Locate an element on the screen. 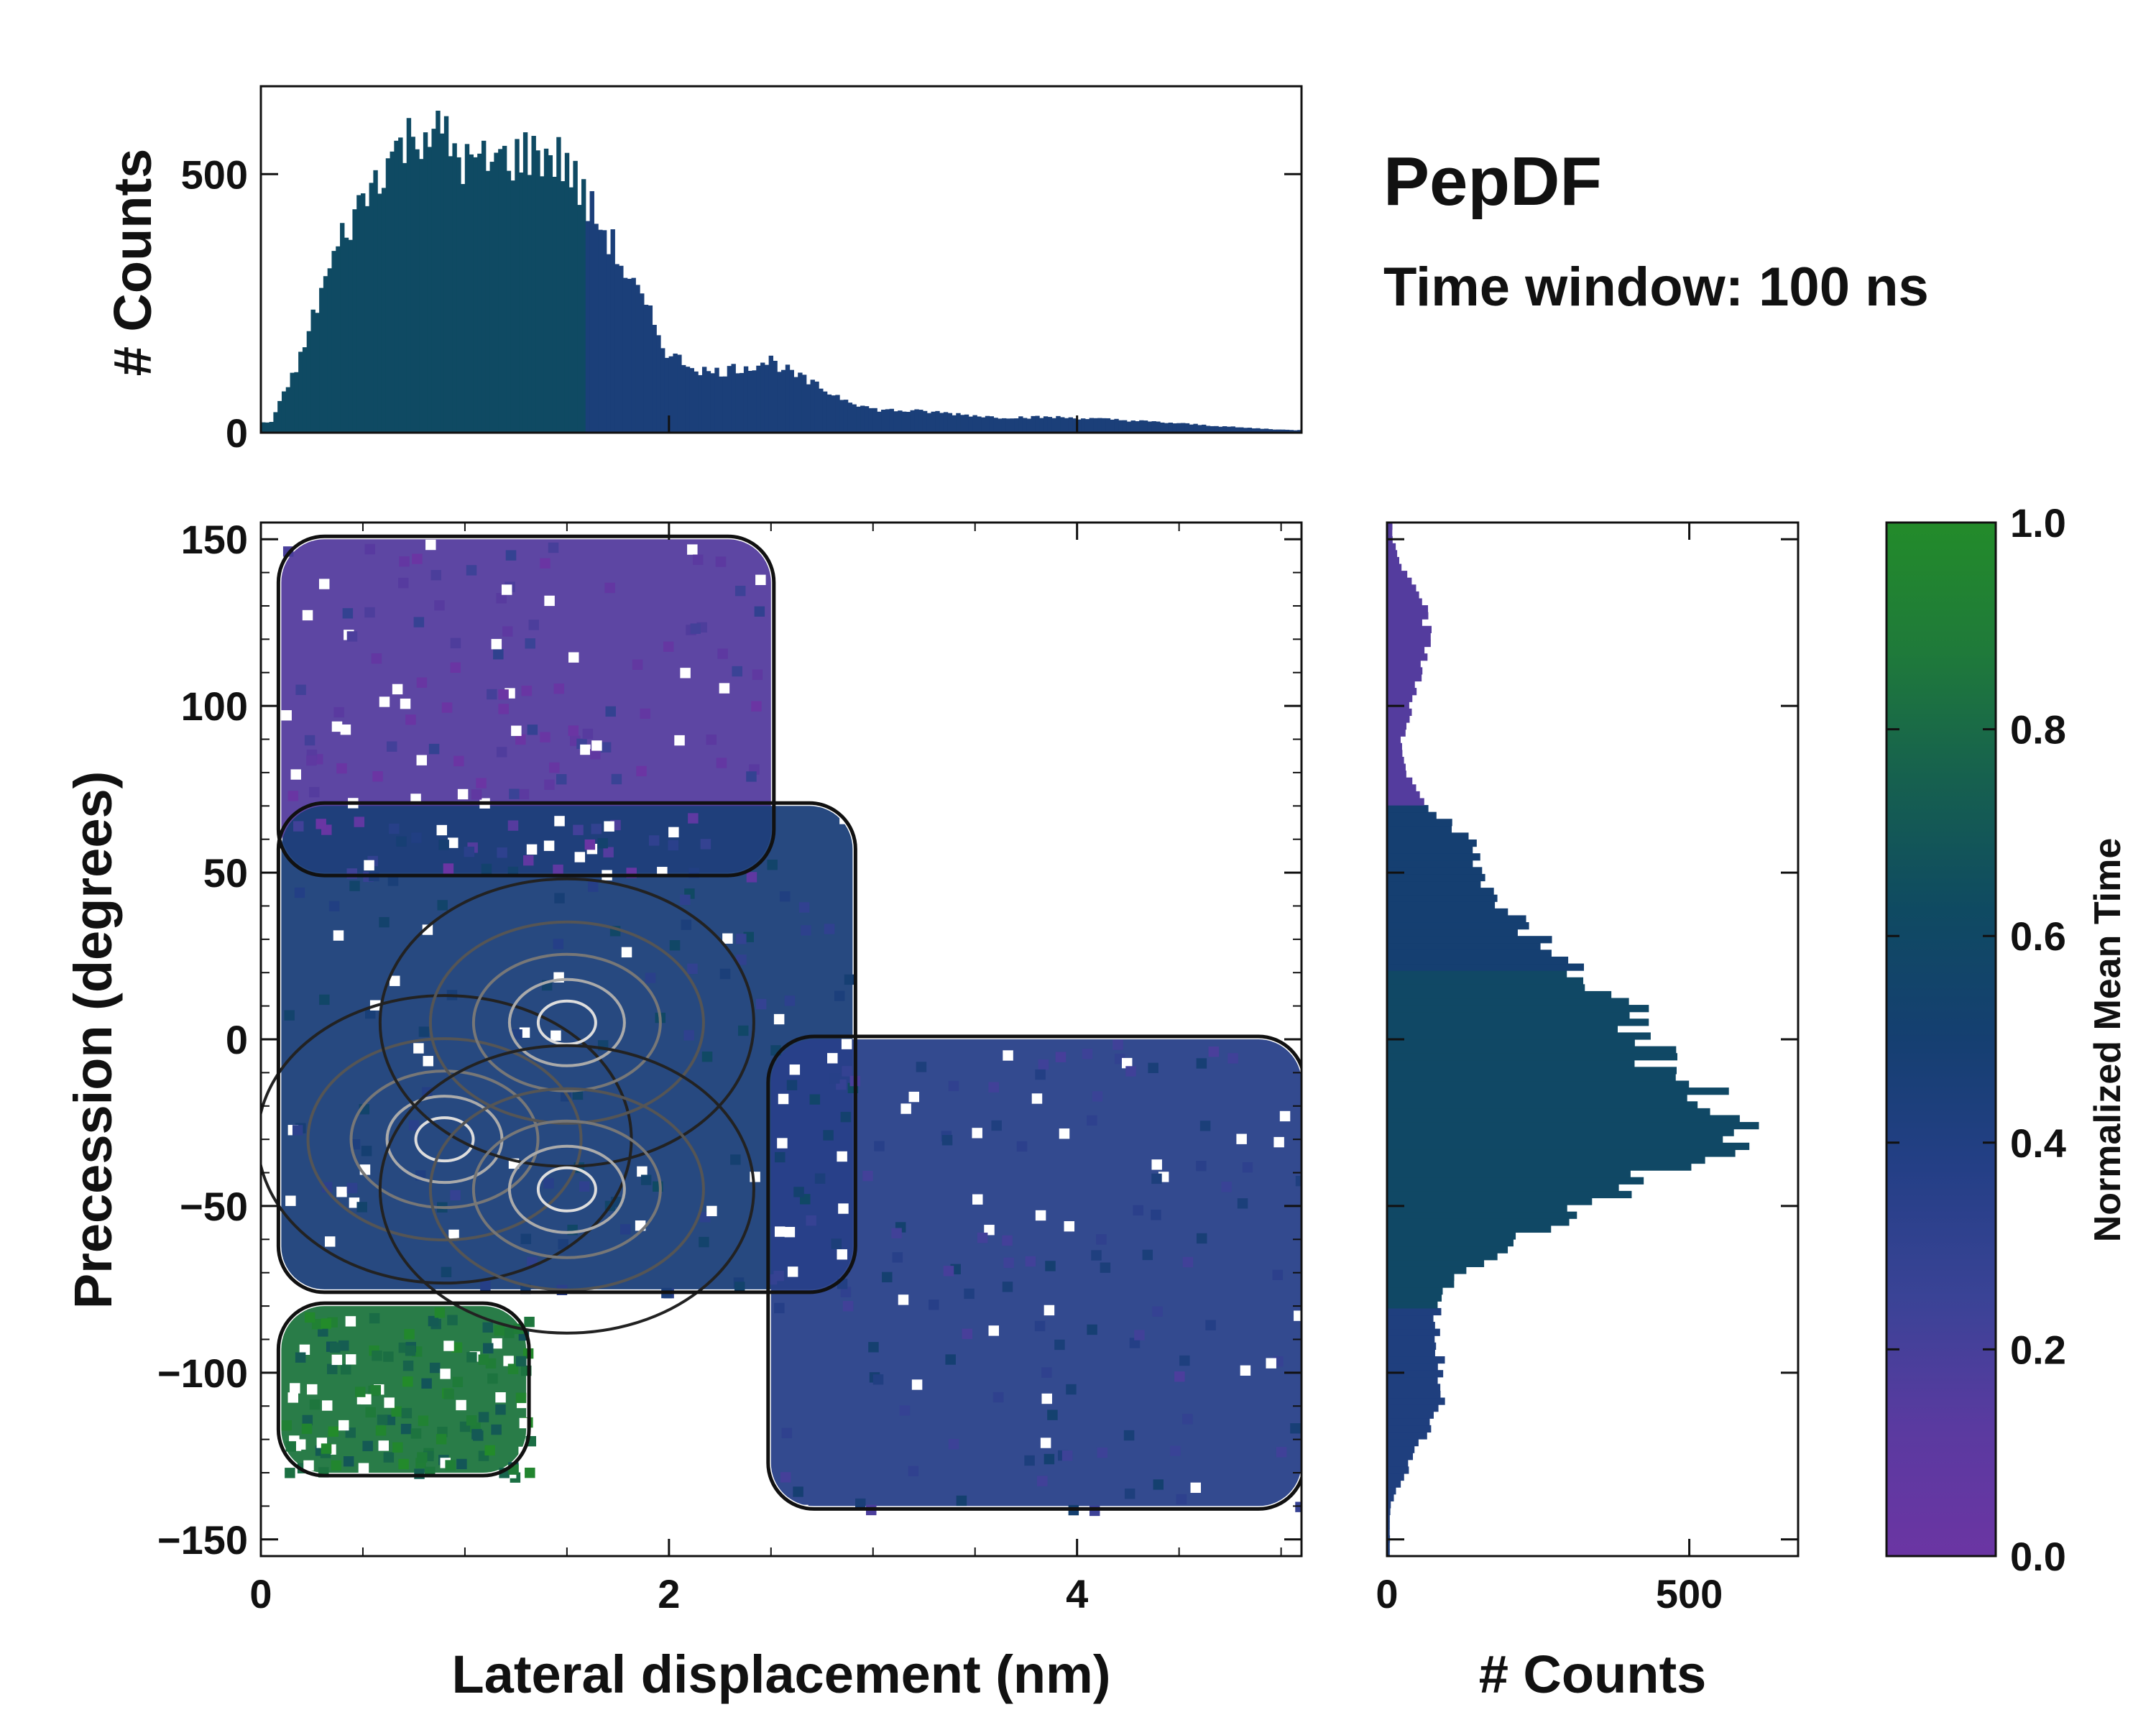 This screenshot has width=2156, height=1725. figure-title: PepDF is located at coordinates (1492, 181).